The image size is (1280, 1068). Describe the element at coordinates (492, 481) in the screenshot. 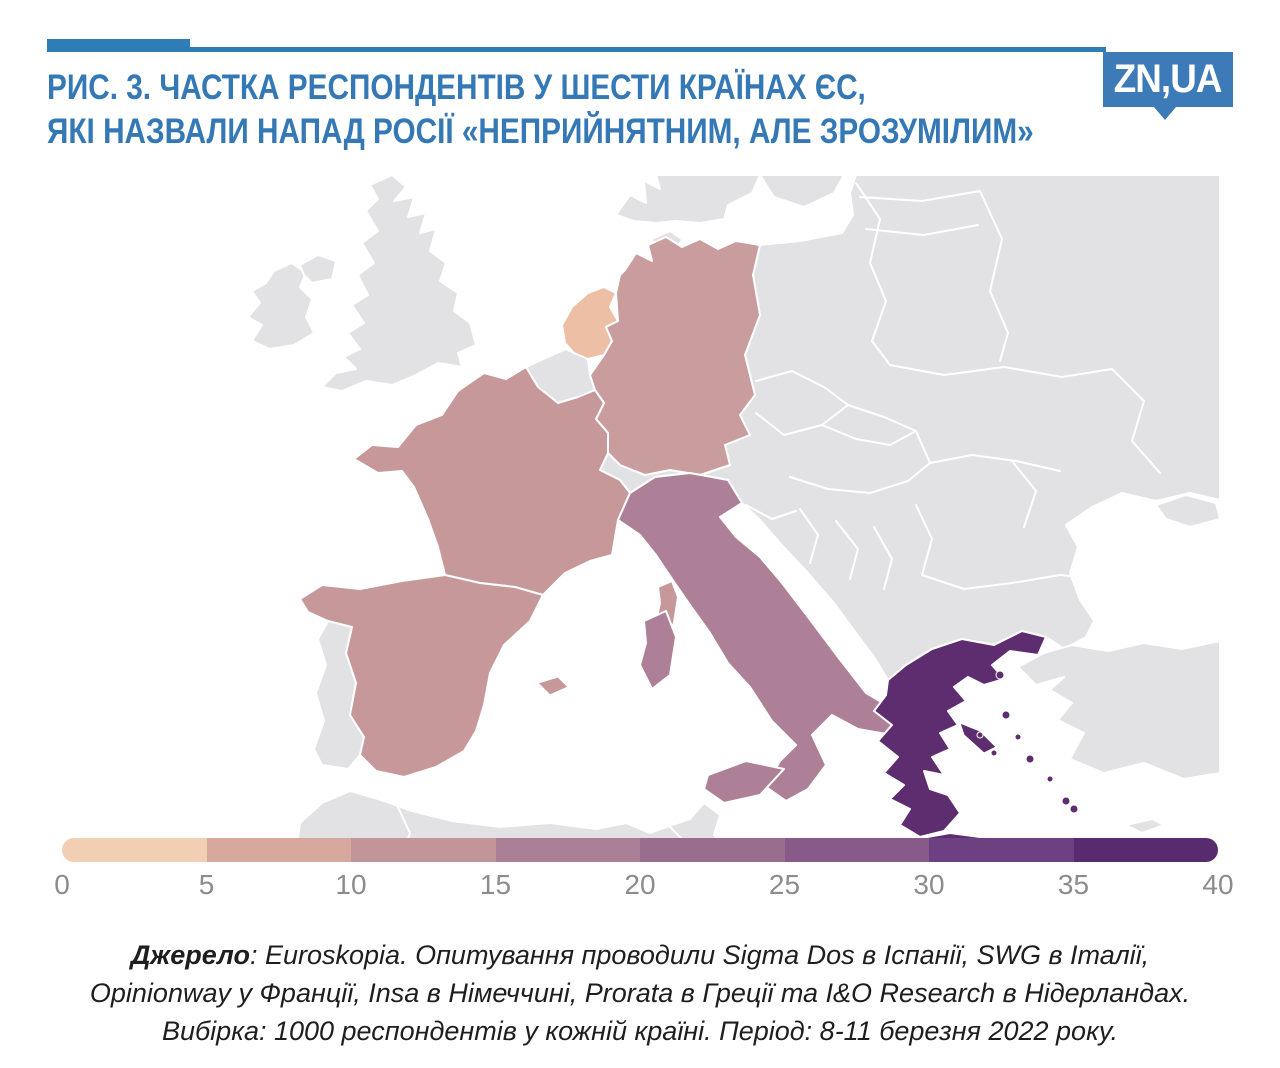

I see `country-france` at that location.